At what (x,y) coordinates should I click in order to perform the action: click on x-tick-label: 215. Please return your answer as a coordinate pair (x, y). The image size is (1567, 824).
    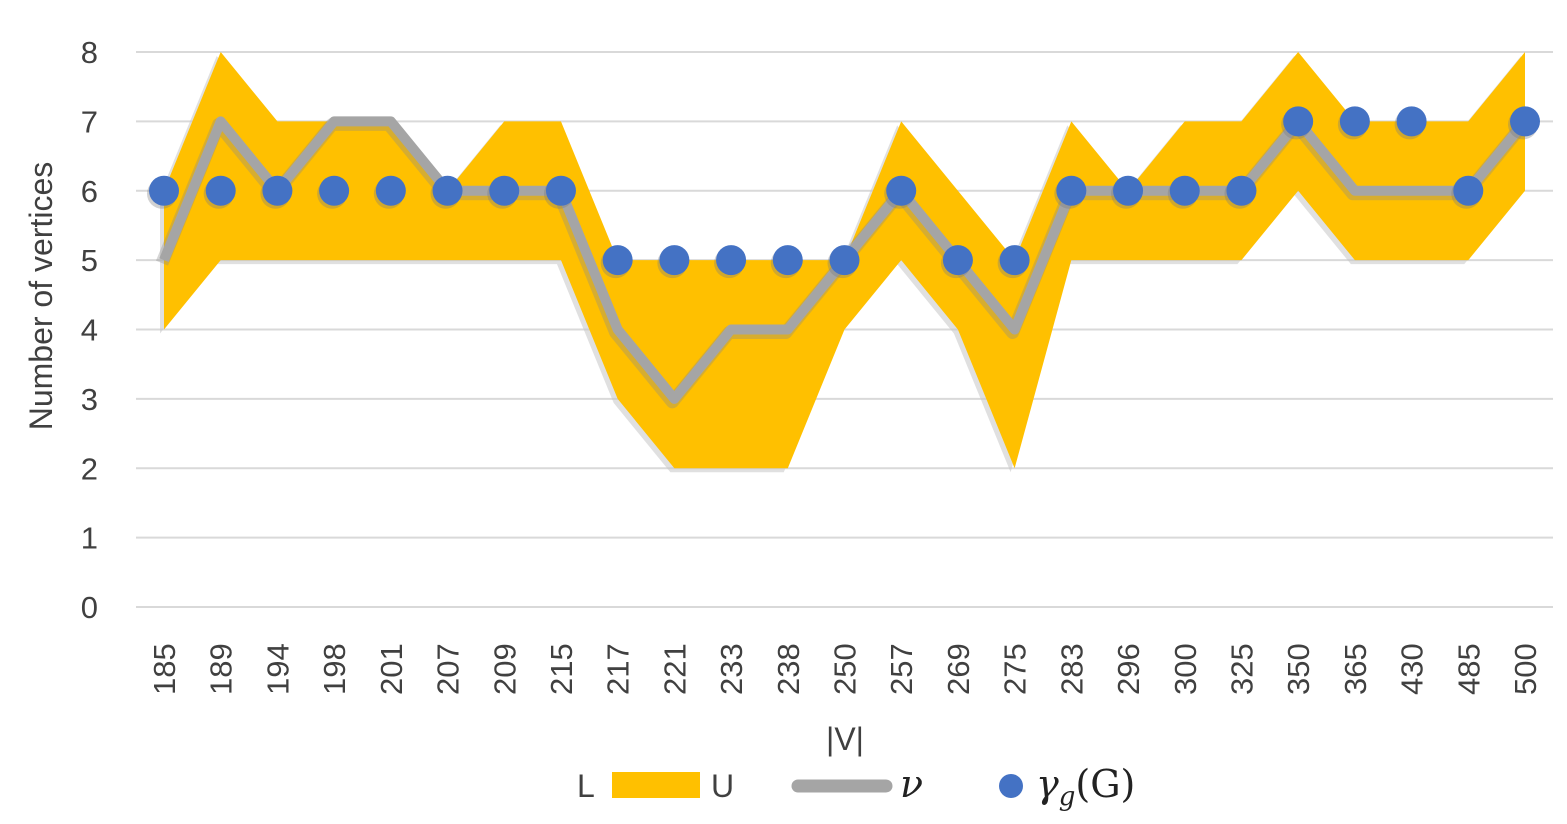
    Looking at the image, I should click on (561, 669).